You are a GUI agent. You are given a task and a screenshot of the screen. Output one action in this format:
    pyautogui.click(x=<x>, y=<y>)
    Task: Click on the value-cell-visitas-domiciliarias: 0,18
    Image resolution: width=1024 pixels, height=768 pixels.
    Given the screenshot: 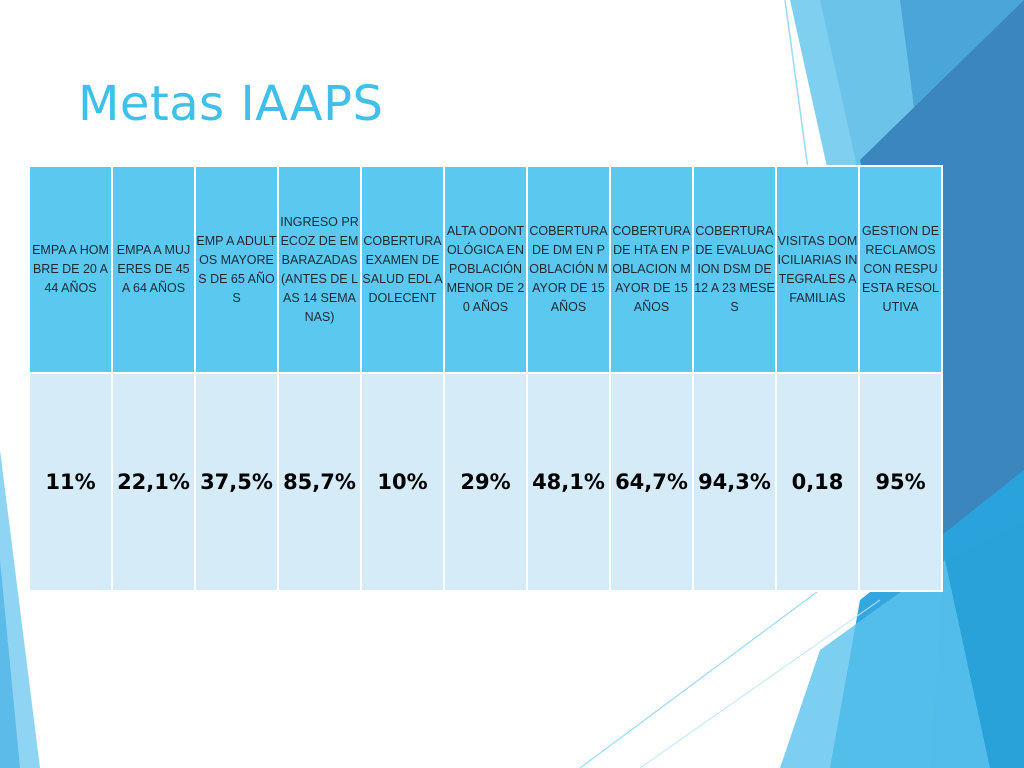 What is the action you would take?
    pyautogui.click(x=817, y=482)
    